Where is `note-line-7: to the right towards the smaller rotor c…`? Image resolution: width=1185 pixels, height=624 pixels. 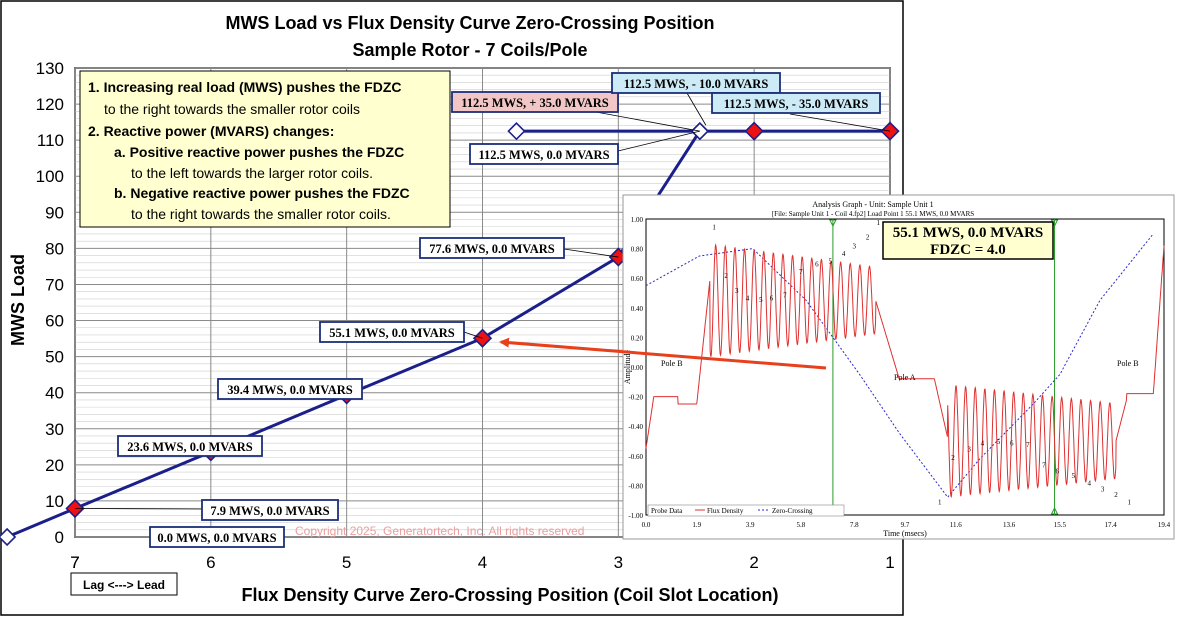
note-line-7: to the right towards the smaller rotor c… is located at coordinates (261, 214).